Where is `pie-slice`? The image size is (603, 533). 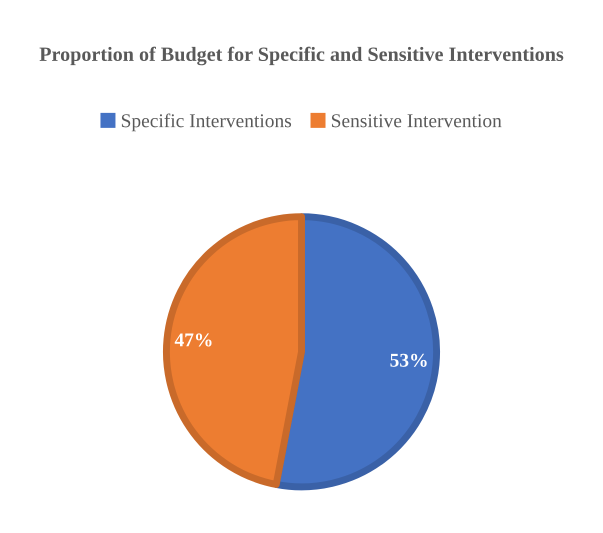 pie-slice is located at coordinates (234, 350).